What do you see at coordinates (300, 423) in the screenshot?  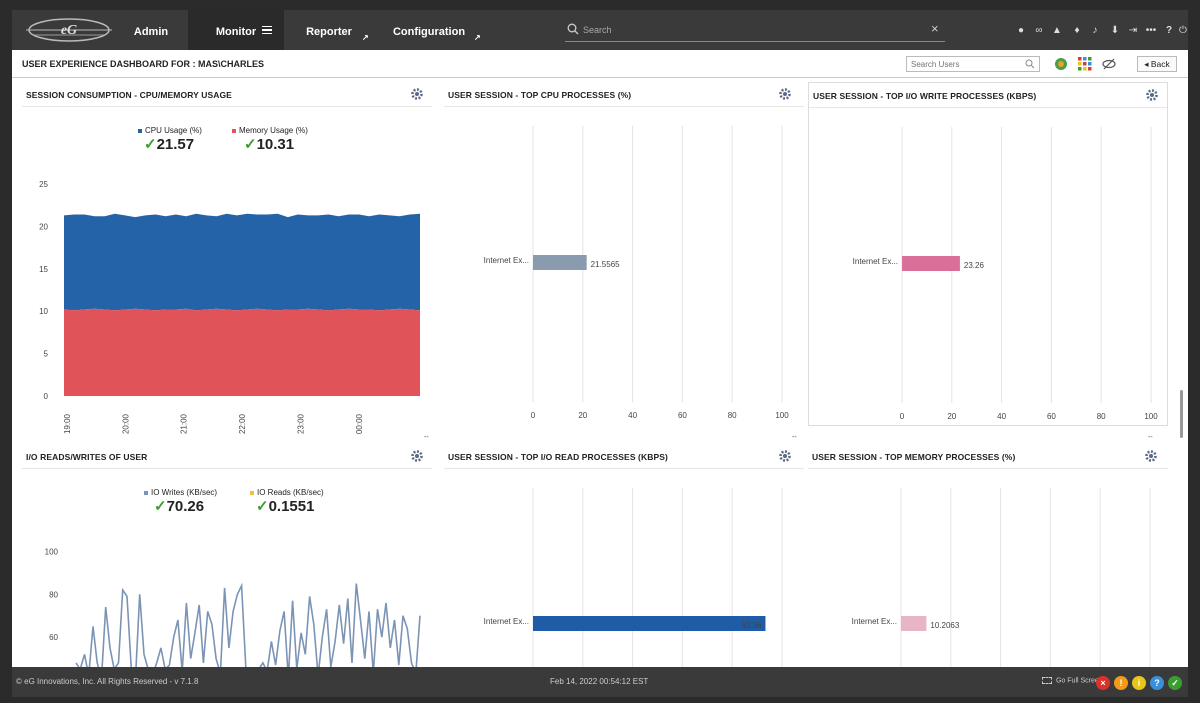 I see `x-tick-label: 23:00` at bounding box center [300, 423].